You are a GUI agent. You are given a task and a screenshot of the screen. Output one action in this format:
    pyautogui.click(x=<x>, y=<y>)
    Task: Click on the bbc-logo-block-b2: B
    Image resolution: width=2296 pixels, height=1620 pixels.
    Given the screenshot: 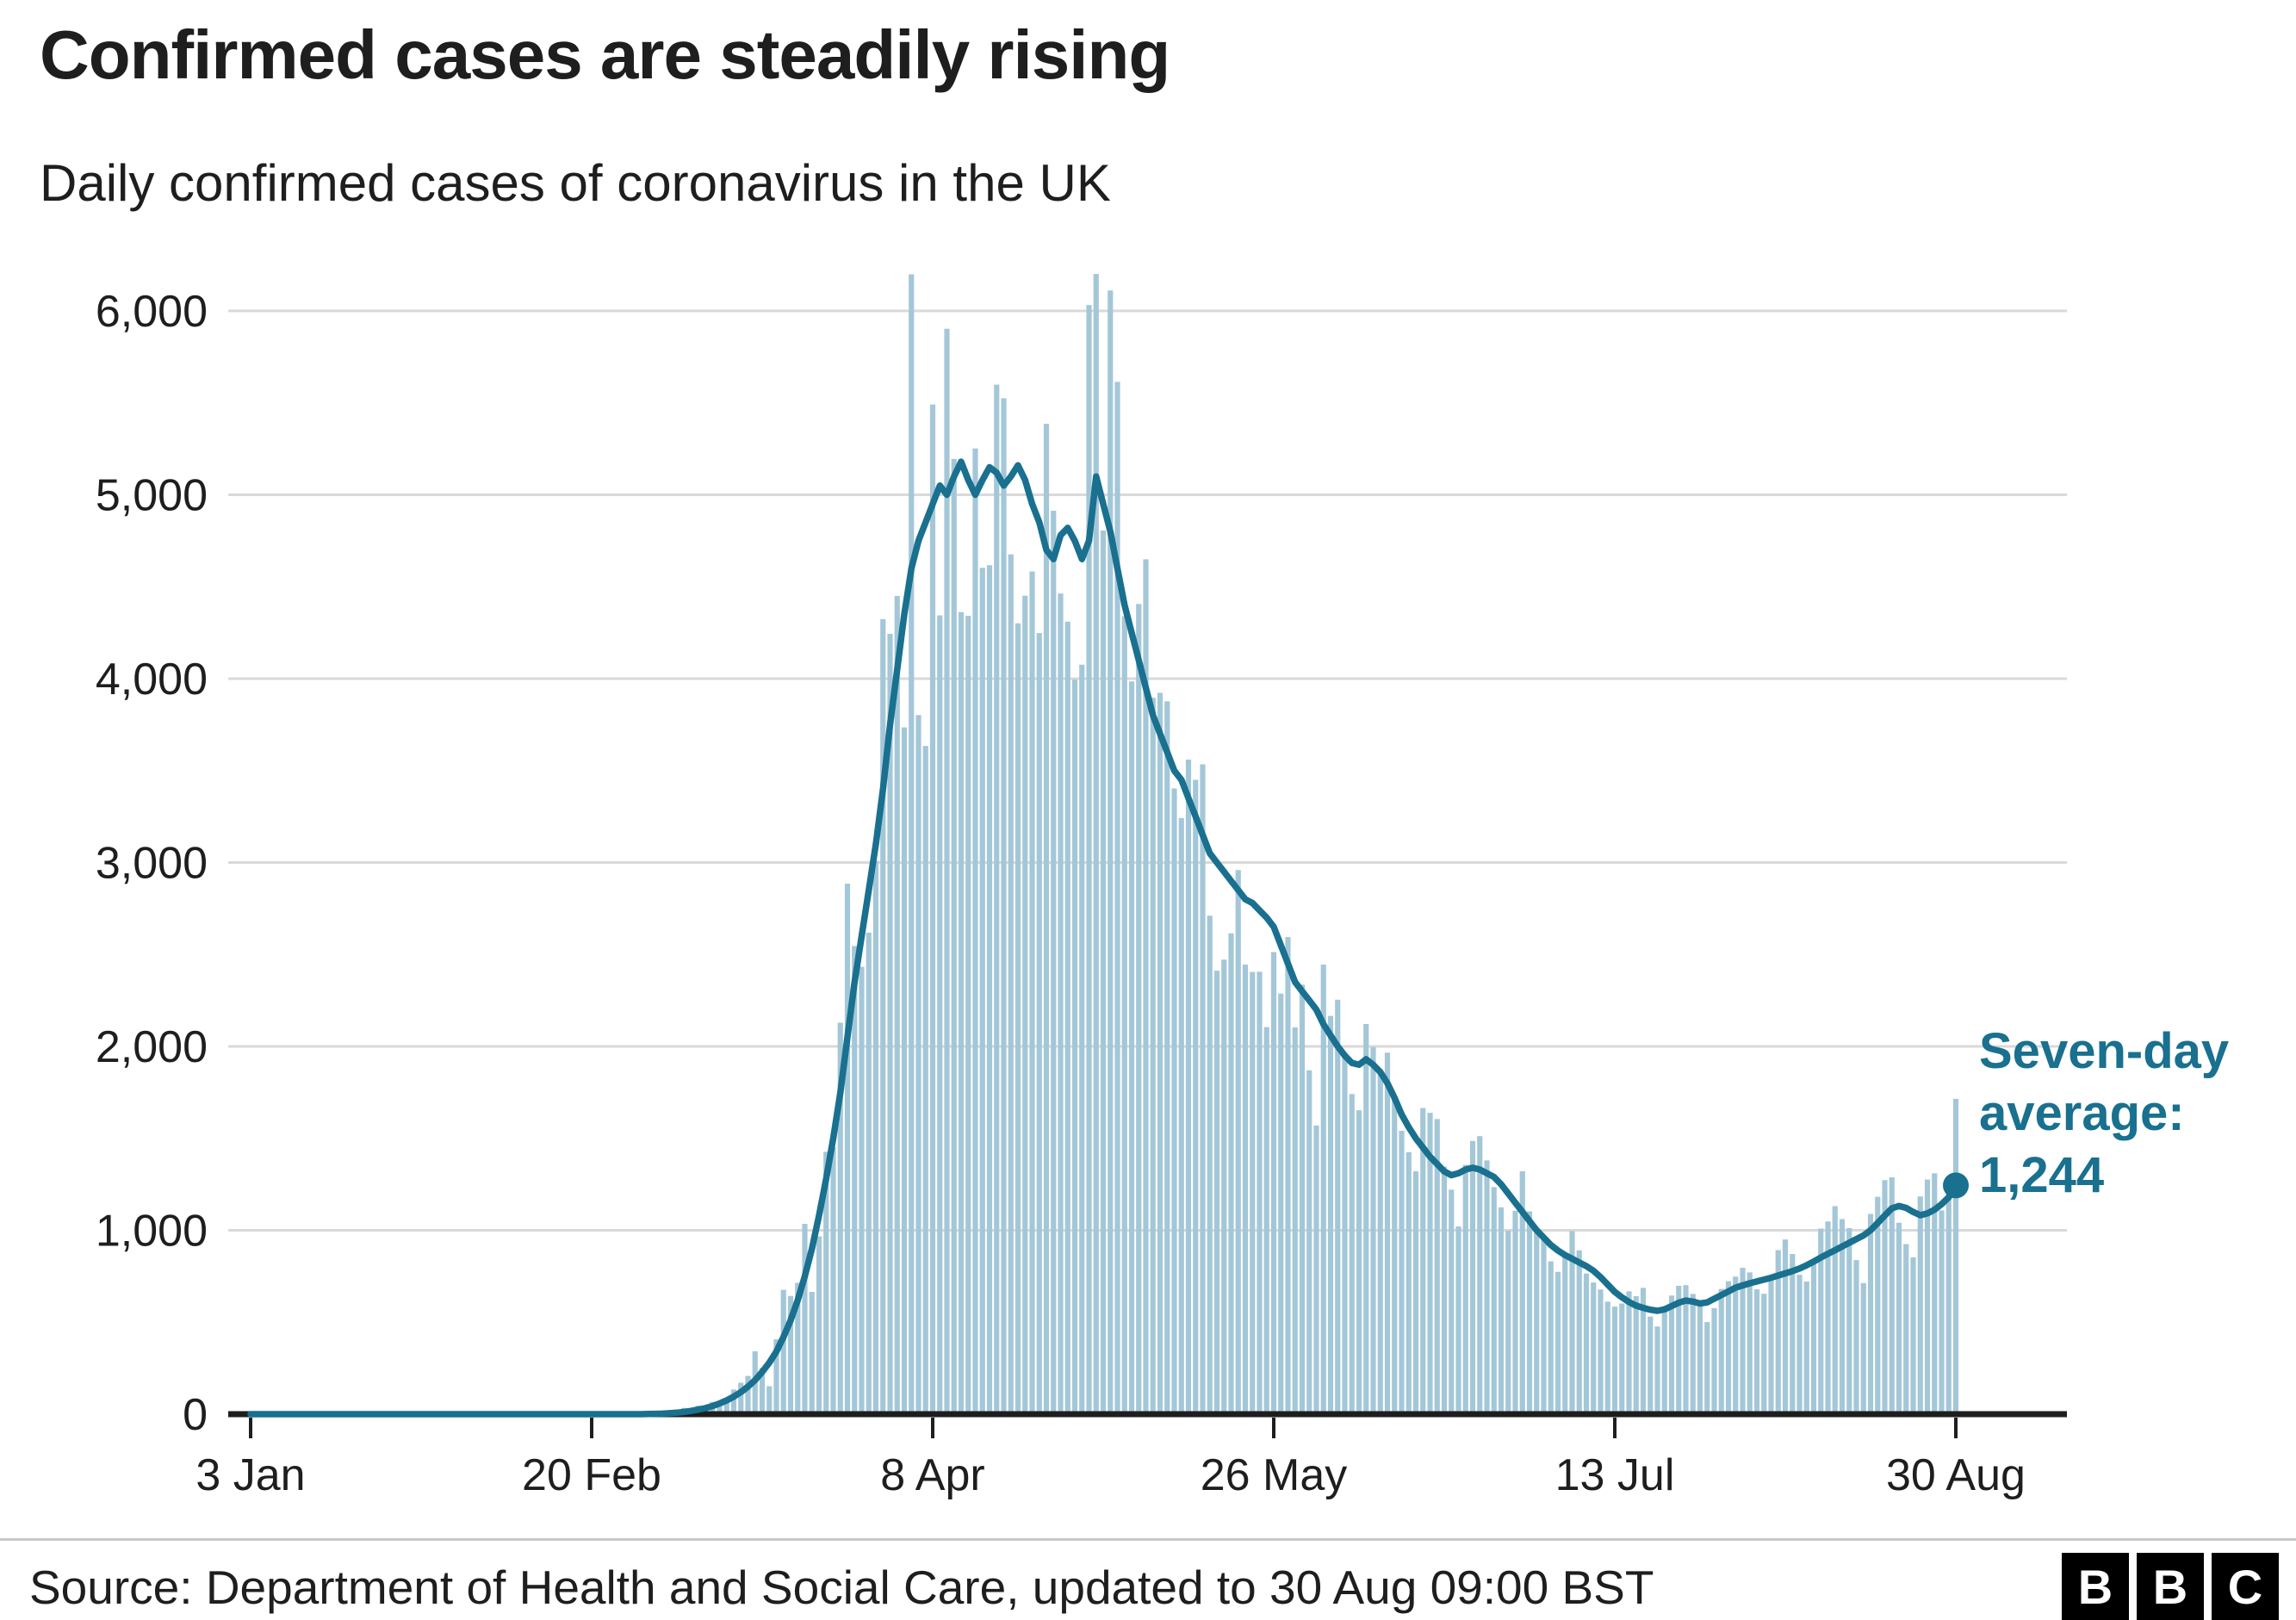 What is the action you would take?
    pyautogui.click(x=2170, y=1587)
    